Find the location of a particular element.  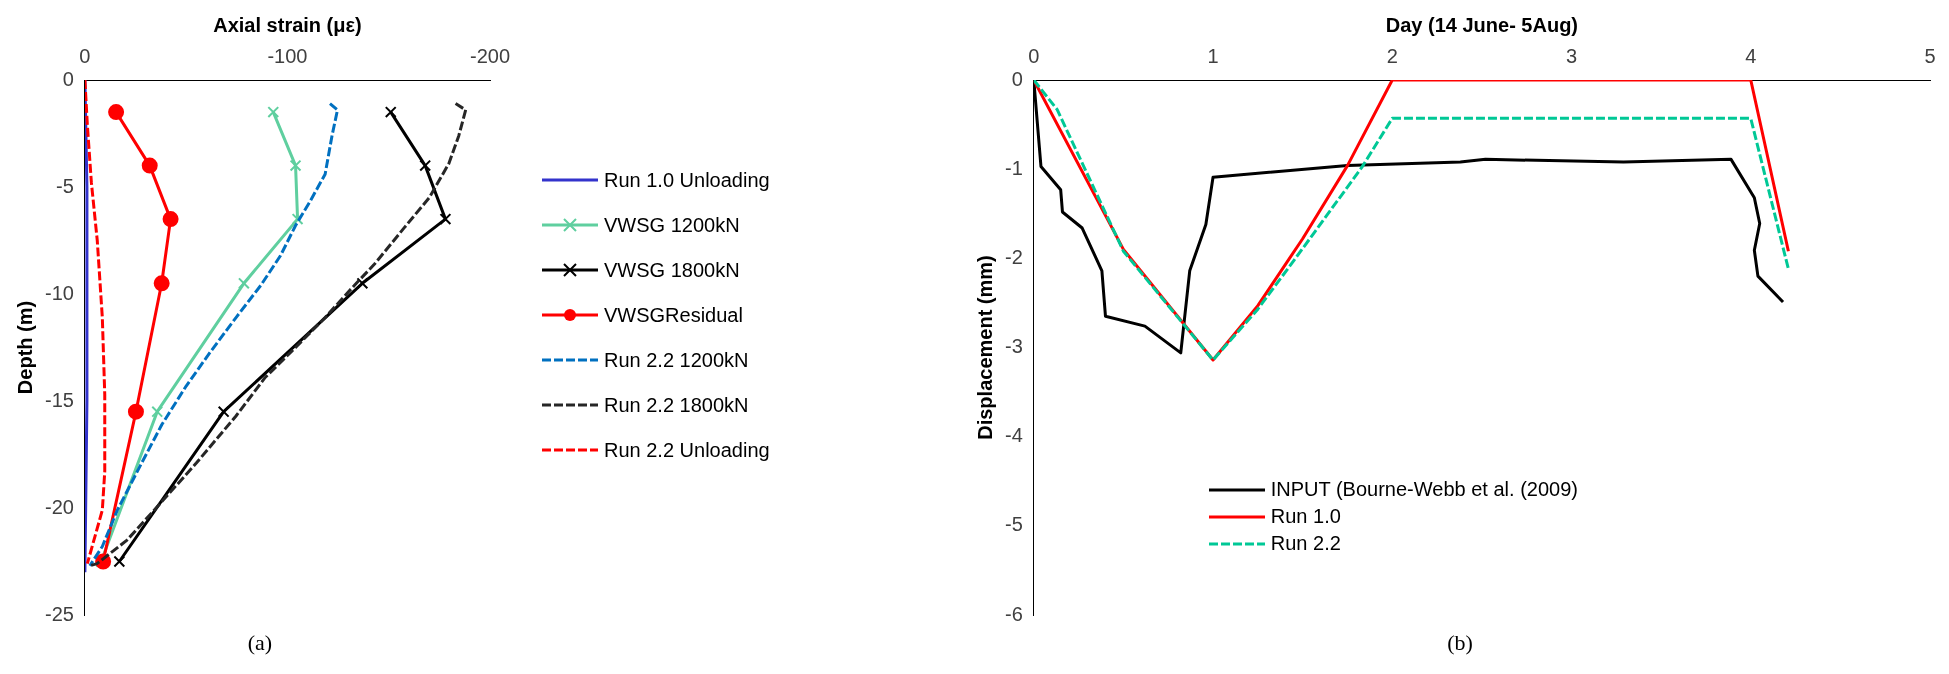

legend-label: VWSGResidual is located at coordinates (673, 315).